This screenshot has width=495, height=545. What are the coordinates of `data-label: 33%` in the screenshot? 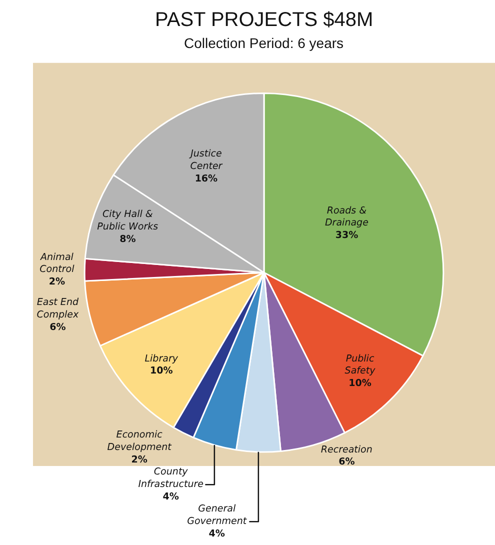 It's located at (347, 236).